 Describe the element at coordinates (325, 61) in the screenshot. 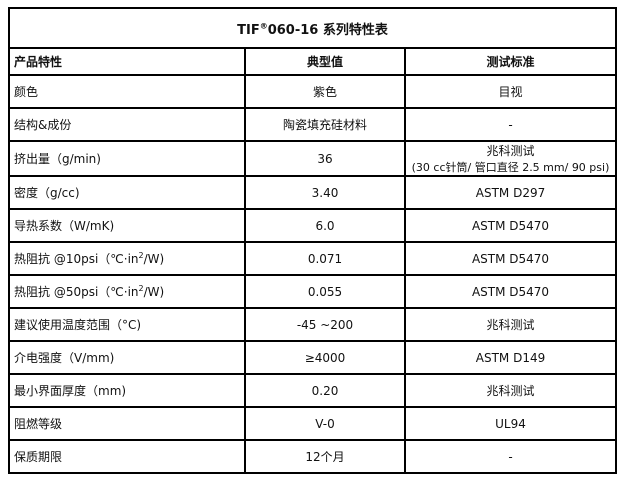

I see `header-value: 典型值` at that location.